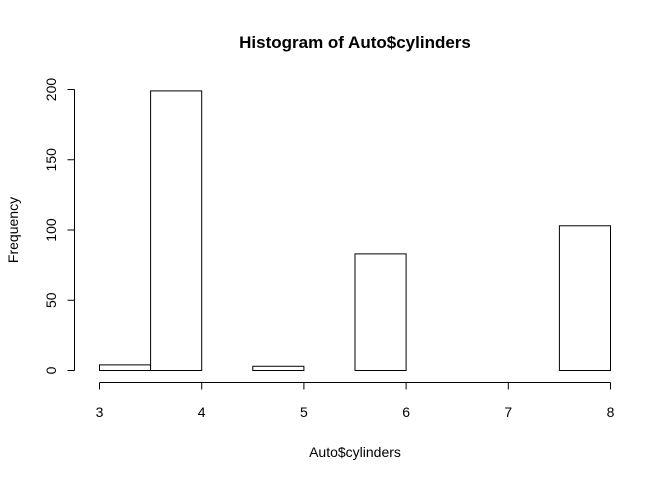 This screenshot has height=480, width=672. Describe the element at coordinates (51, 160) in the screenshot. I see `y-tick-label: 150` at that location.